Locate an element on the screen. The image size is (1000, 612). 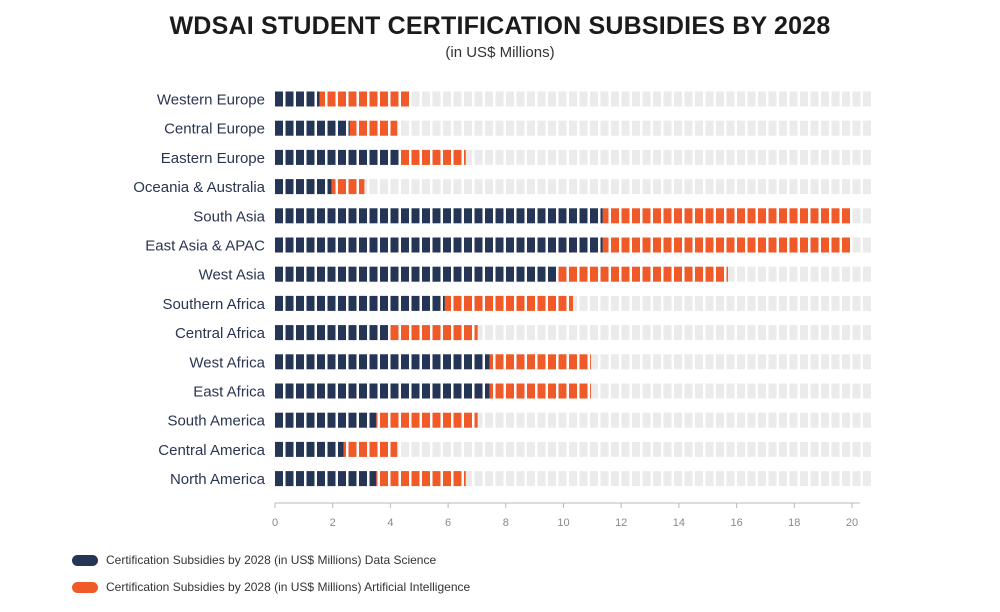
x-tick-label-2: 2 is located at coordinates (333, 523).